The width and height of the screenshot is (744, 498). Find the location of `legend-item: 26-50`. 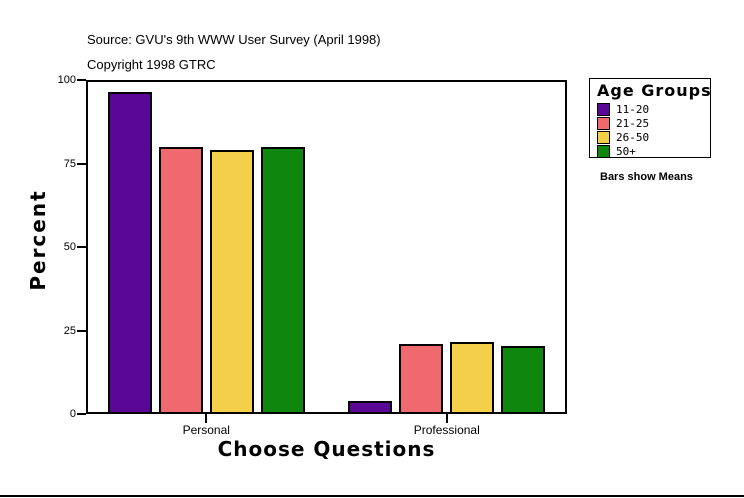

legend-item: 26-50 is located at coordinates (650, 137).